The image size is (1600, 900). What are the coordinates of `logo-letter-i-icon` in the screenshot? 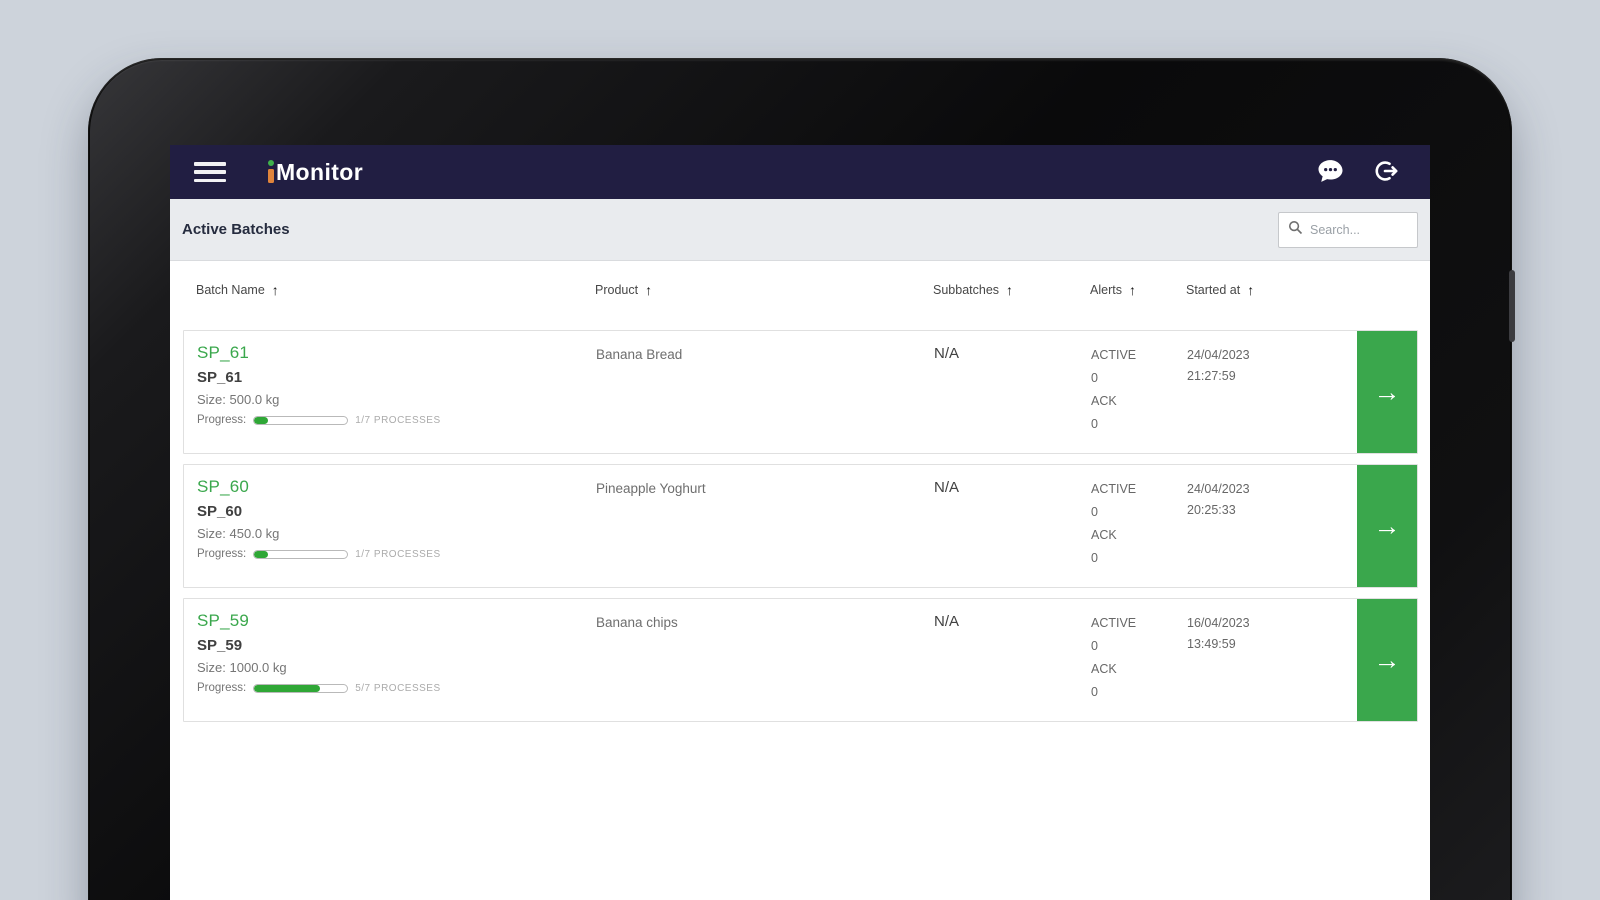 It's located at (271, 172).